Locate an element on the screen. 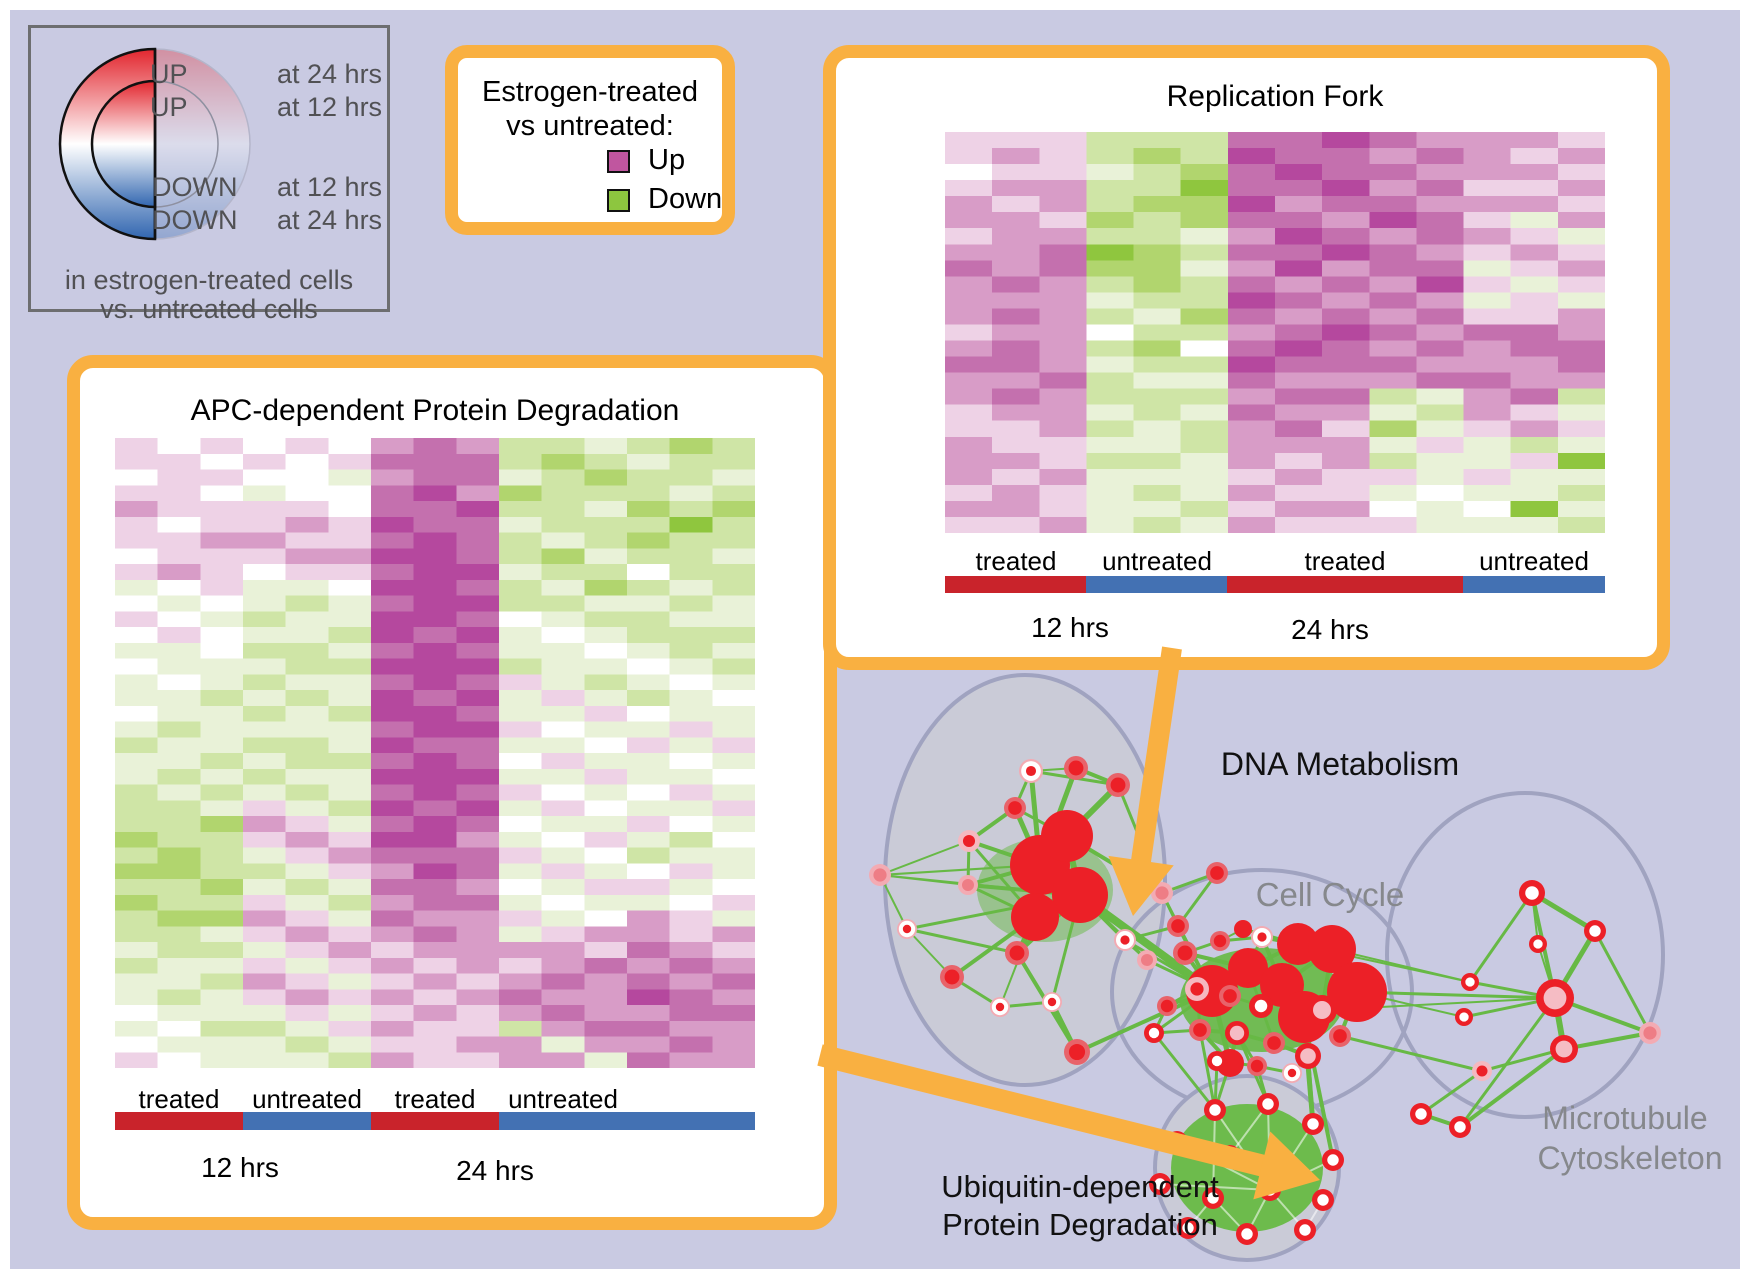  legend-footer-line2: vs. untreated cells is located at coordinates (209, 309).